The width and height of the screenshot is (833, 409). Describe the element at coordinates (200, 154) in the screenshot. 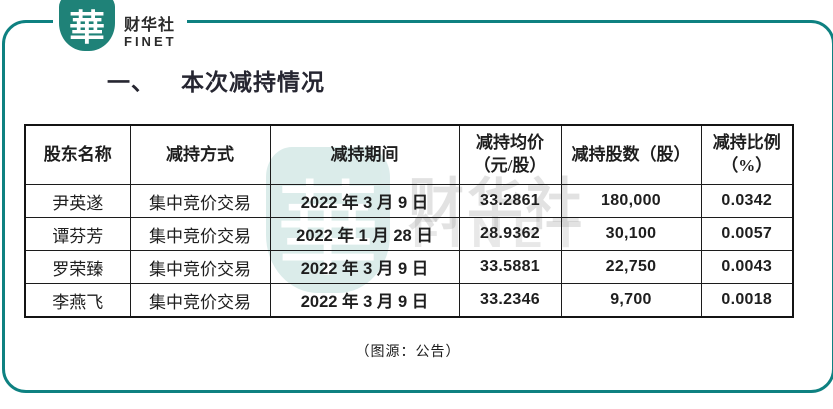

I see `col-header-method: 减持方式` at that location.